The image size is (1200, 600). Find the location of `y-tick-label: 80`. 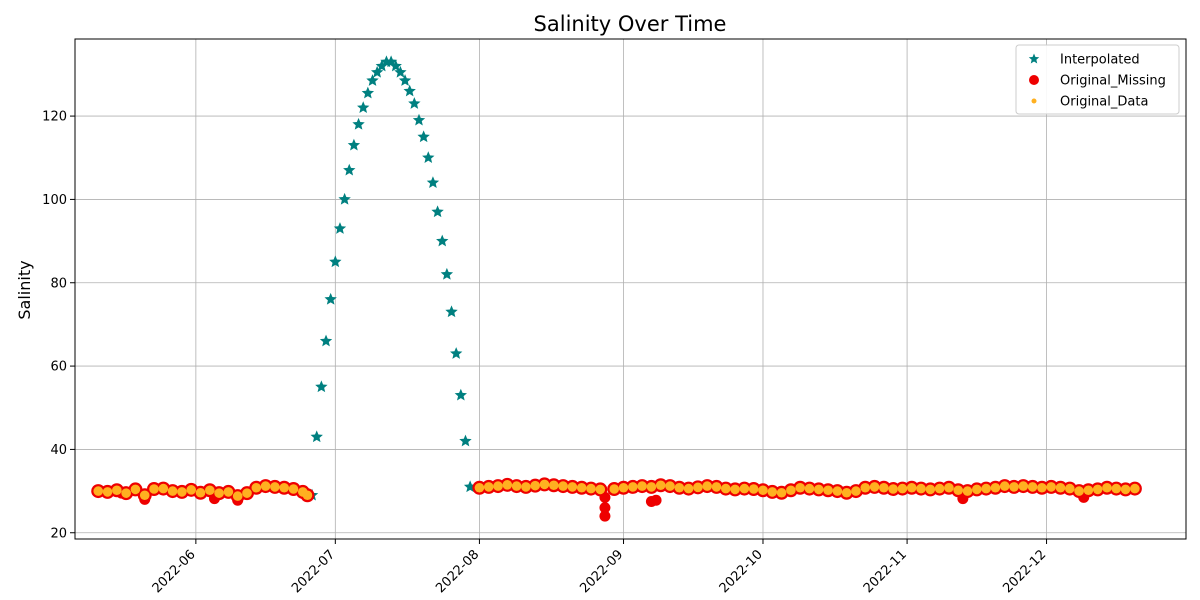

y-tick-label: 80 is located at coordinates (58, 283).